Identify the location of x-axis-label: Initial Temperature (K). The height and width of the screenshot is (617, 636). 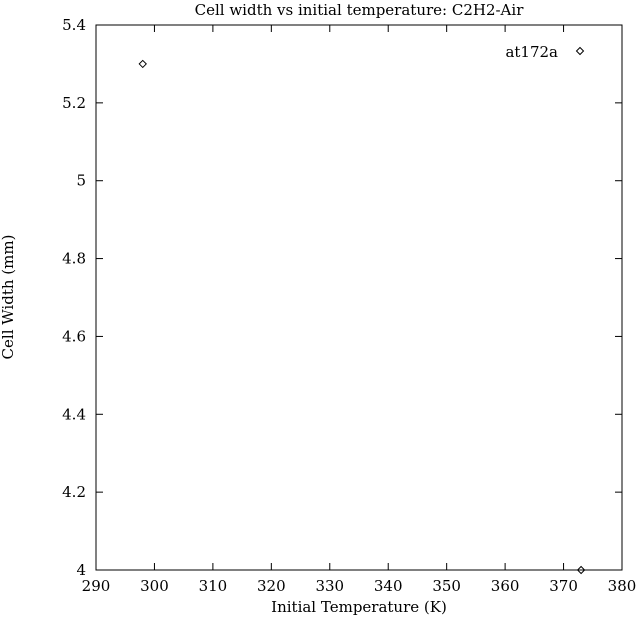
(359, 607).